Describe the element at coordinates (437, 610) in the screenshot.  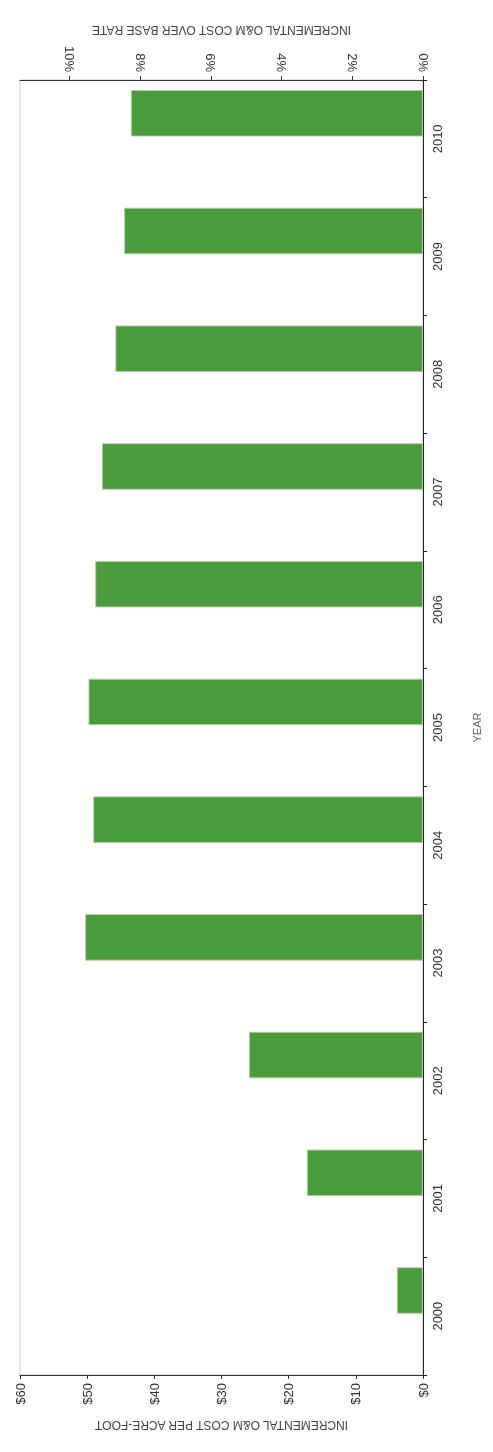
I see `y-tick-label: 2006` at that location.